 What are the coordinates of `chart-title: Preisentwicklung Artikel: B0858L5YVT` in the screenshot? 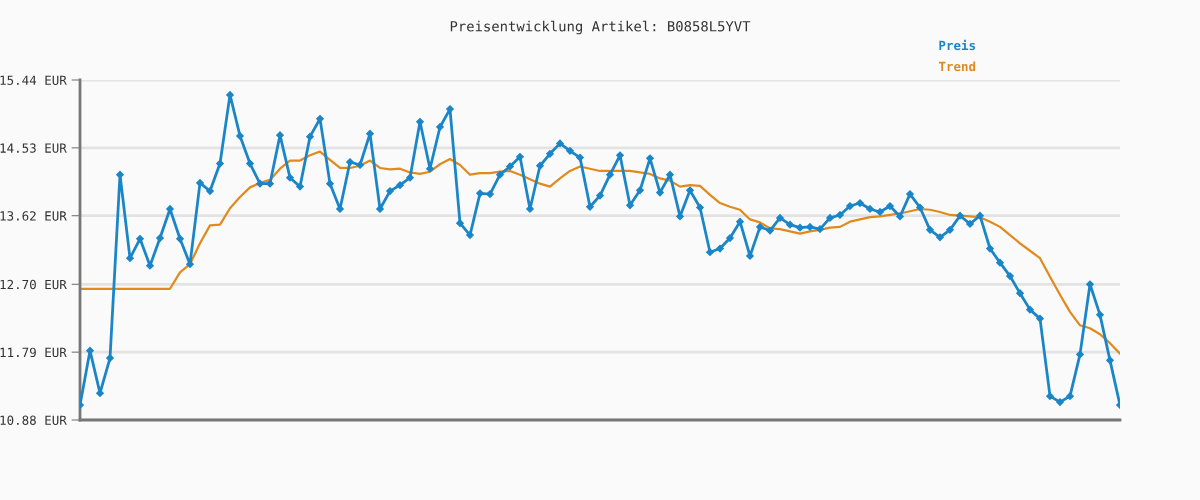 It's located at (600, 27).